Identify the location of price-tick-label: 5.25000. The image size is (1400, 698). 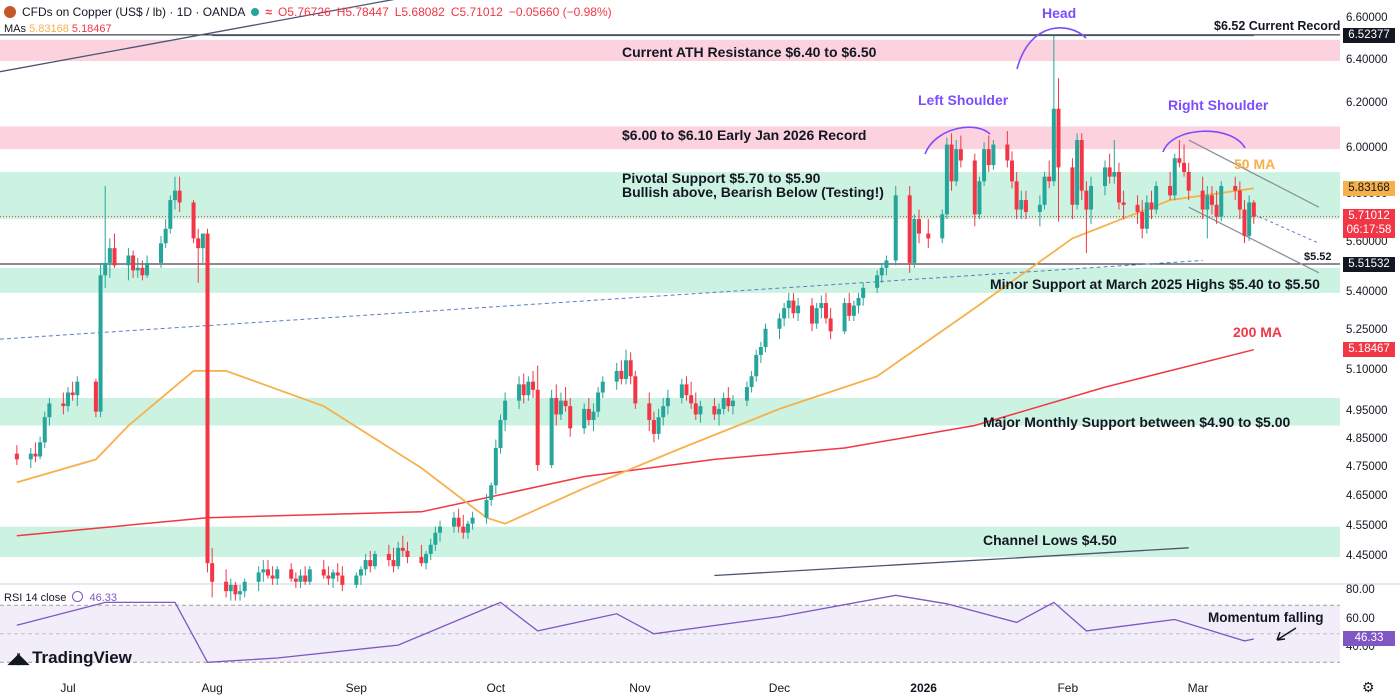
(1367, 330).